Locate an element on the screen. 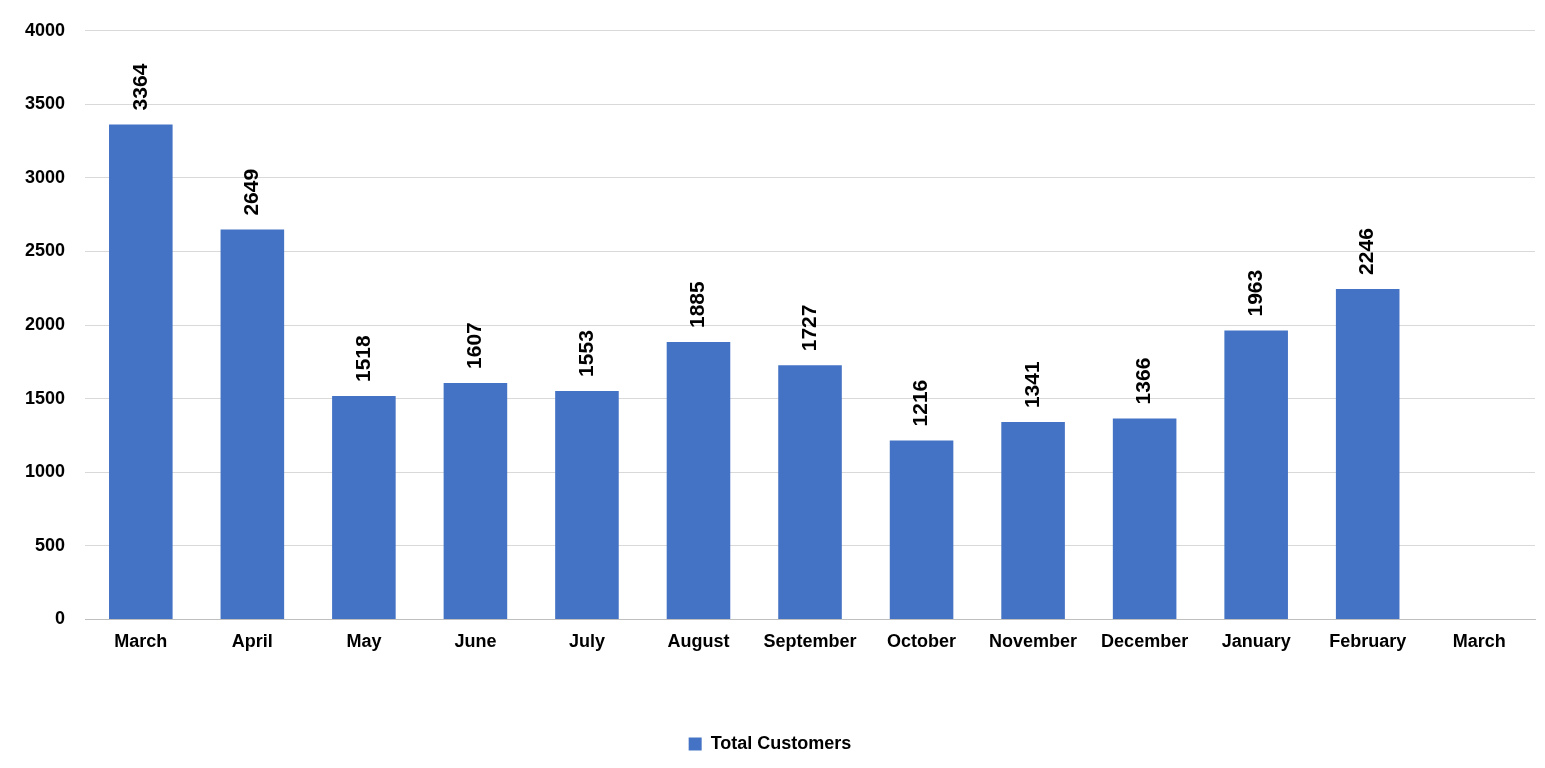  data-label: 1341 is located at coordinates (1031, 385).